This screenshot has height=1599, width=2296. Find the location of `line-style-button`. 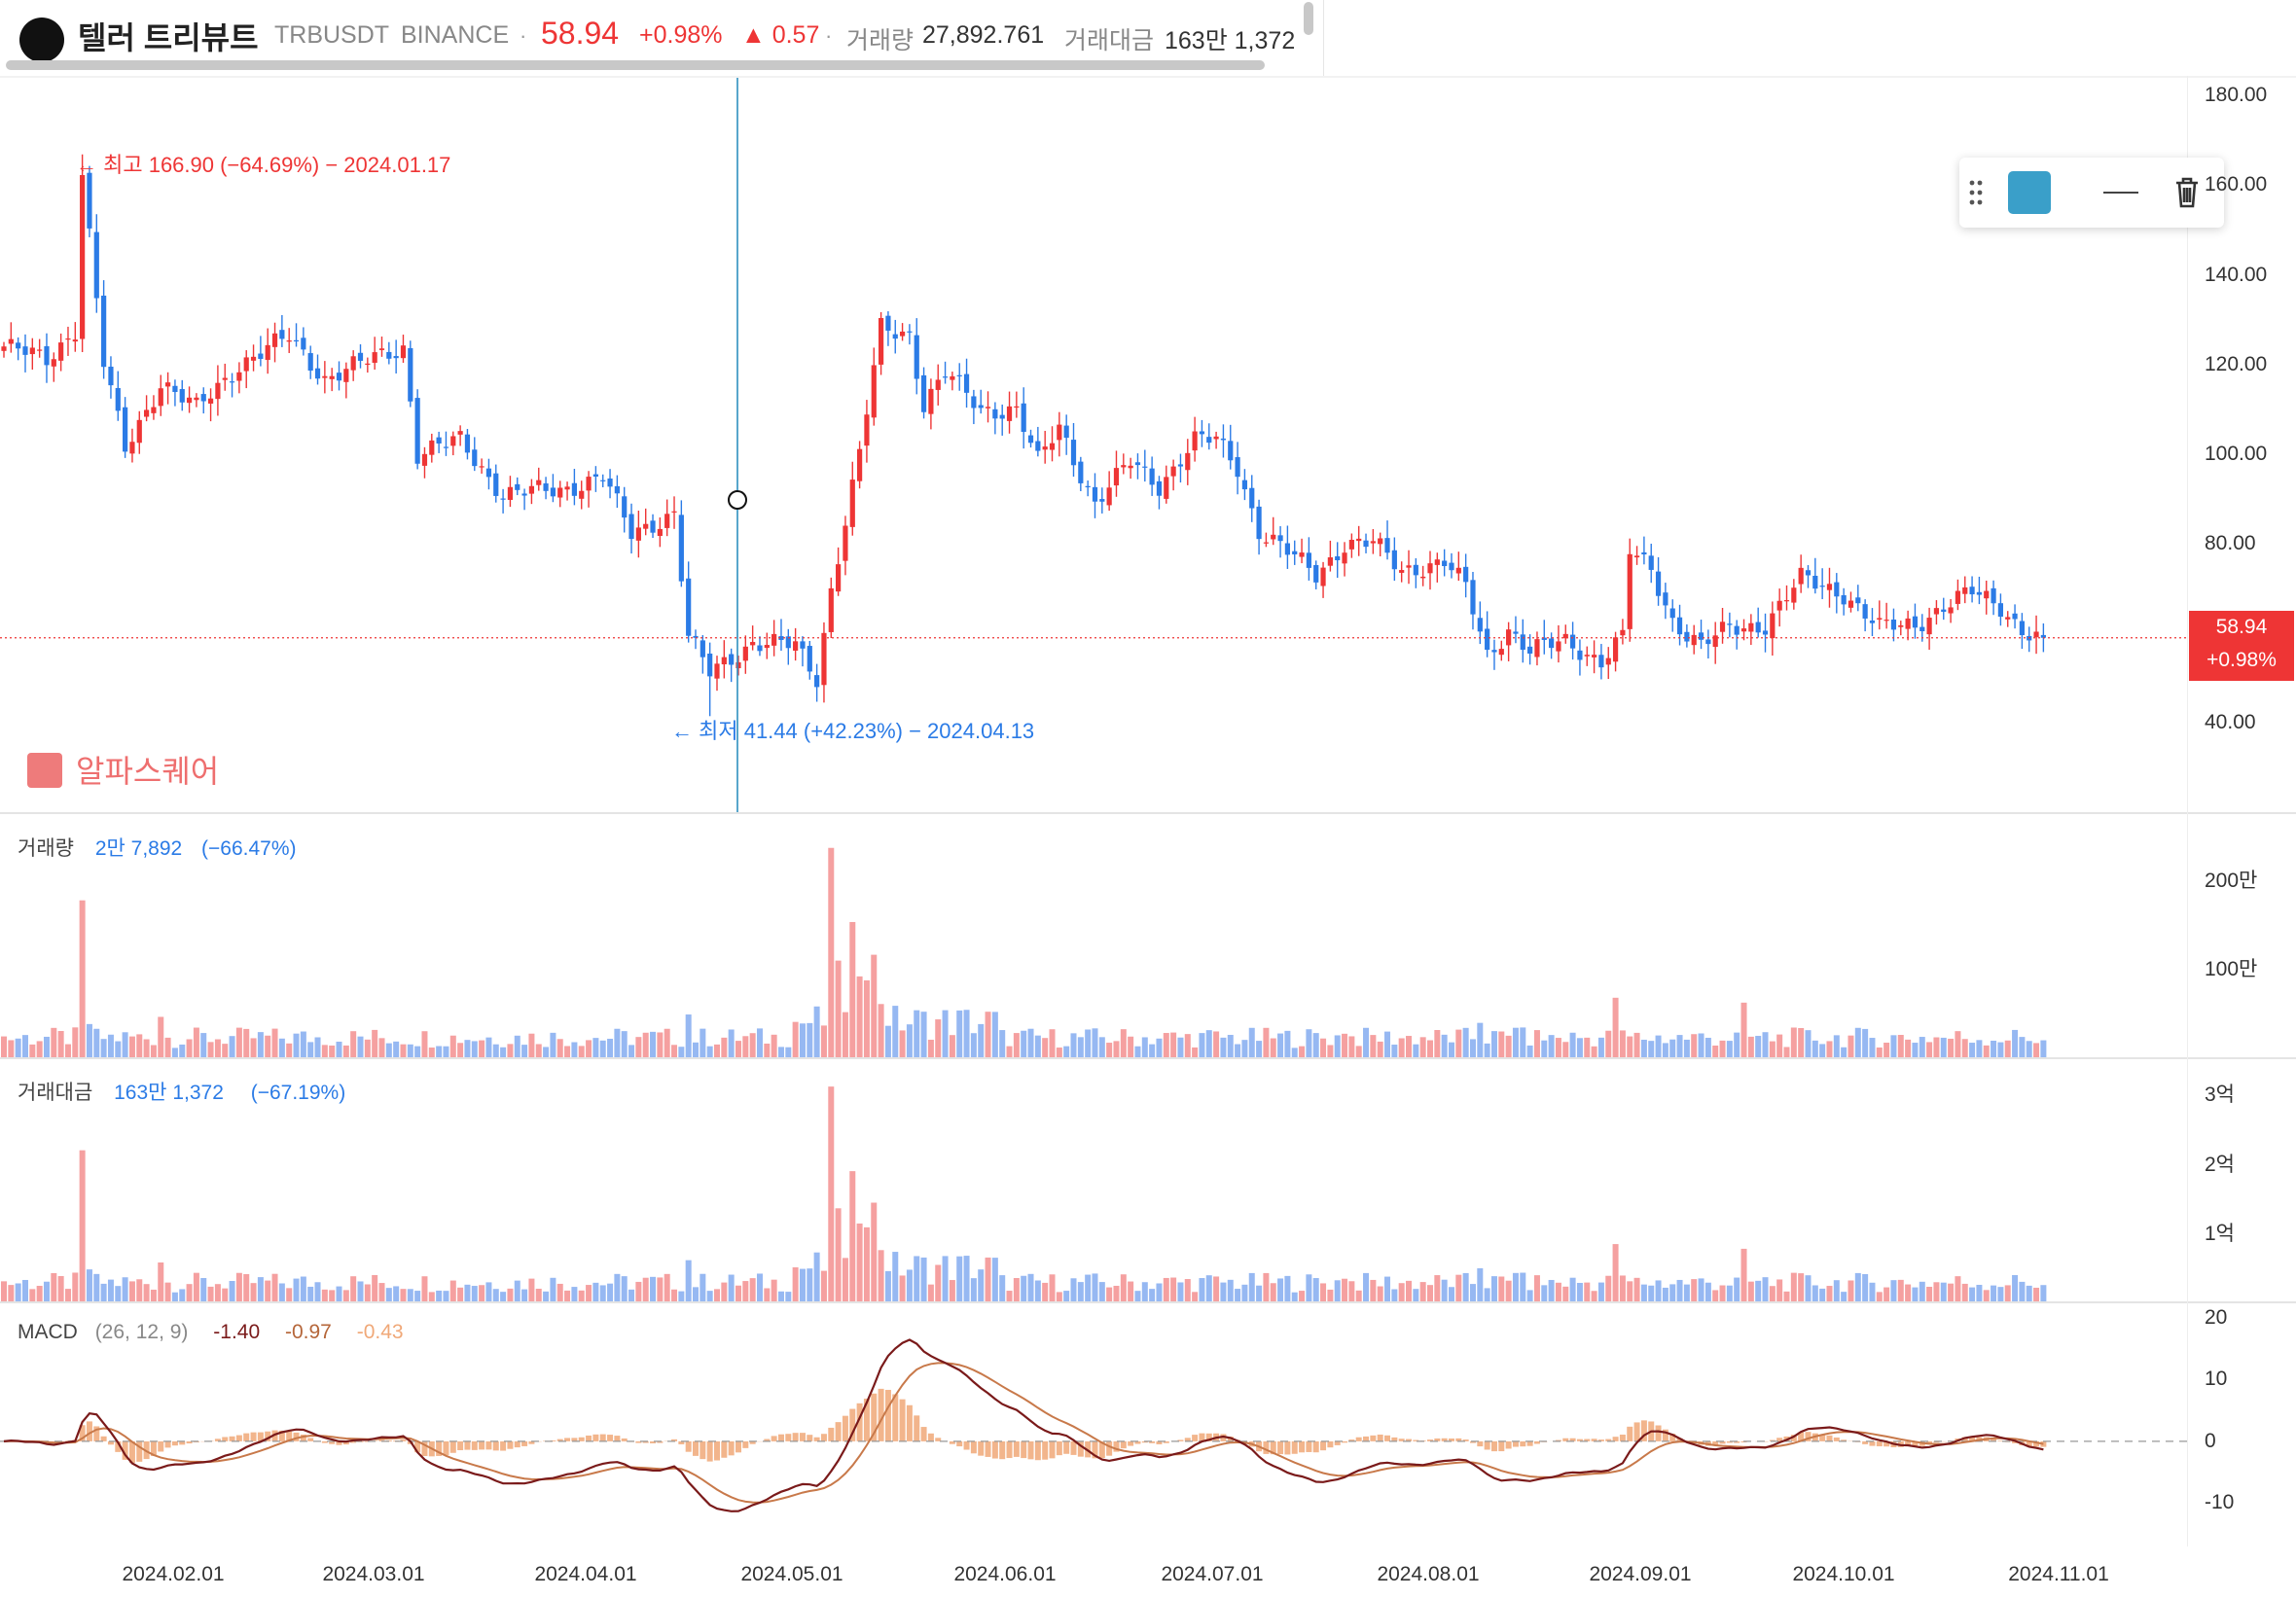

line-style-button is located at coordinates (2124, 192).